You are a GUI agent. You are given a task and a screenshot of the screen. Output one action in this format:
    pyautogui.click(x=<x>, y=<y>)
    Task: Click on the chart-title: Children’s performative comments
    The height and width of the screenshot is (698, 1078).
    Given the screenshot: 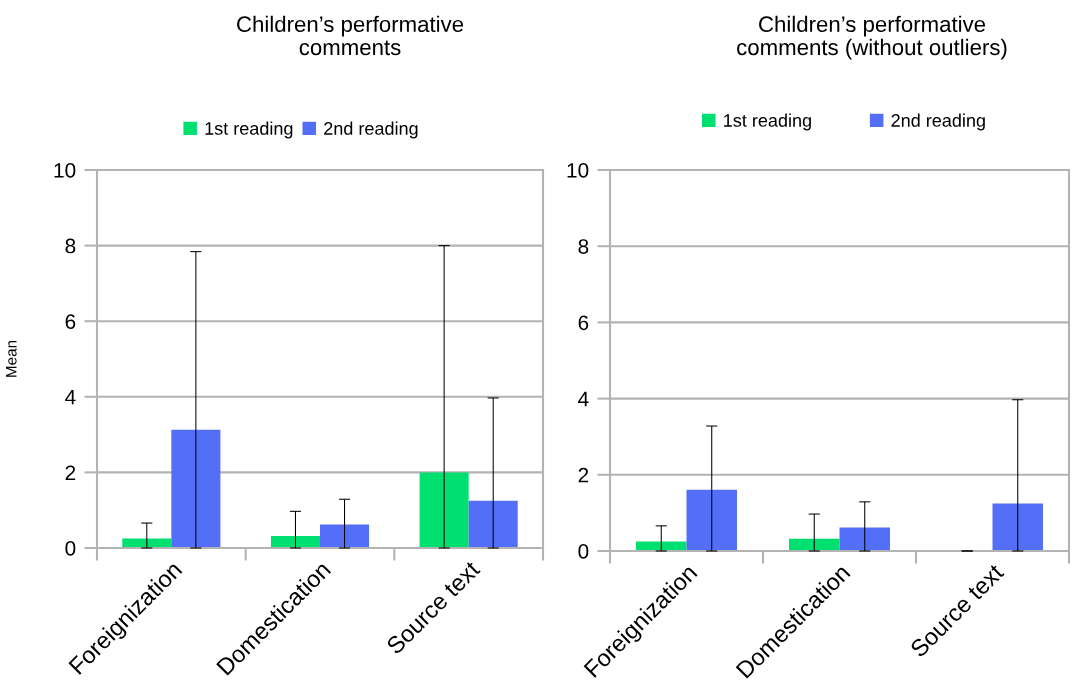 What is the action you would take?
    pyautogui.click(x=350, y=35)
    